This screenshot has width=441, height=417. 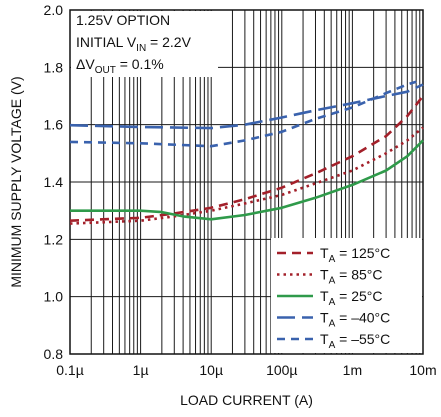 What do you see at coordinates (54, 297) in the screenshot?
I see `y-tick-label: 1.0` at bounding box center [54, 297].